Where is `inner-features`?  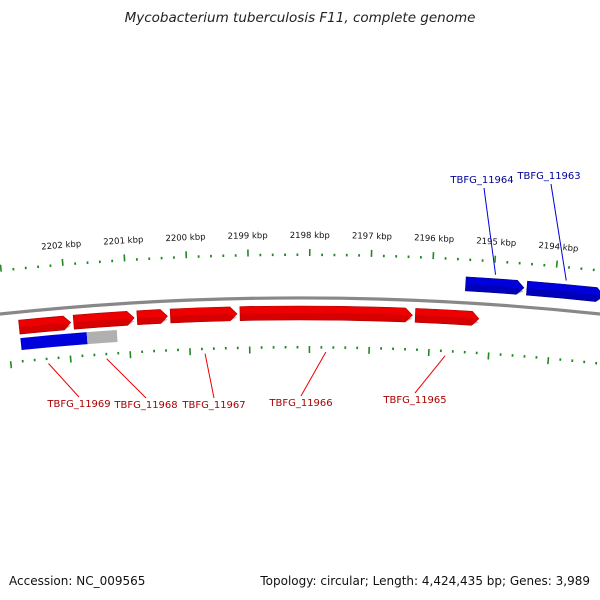
inner-features is located at coordinates (69, 340).